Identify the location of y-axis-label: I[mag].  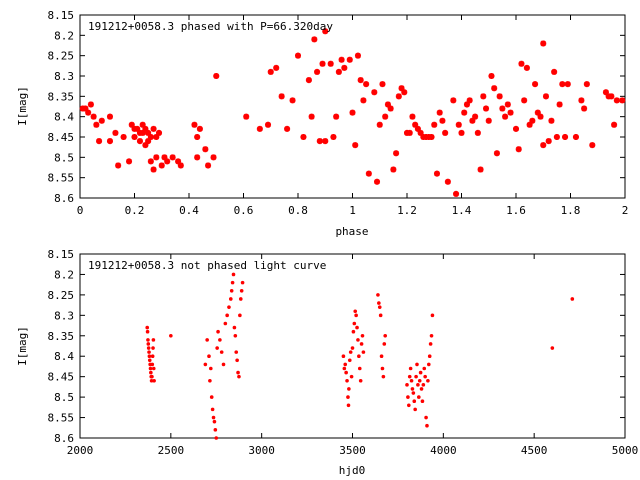
(22, 346).